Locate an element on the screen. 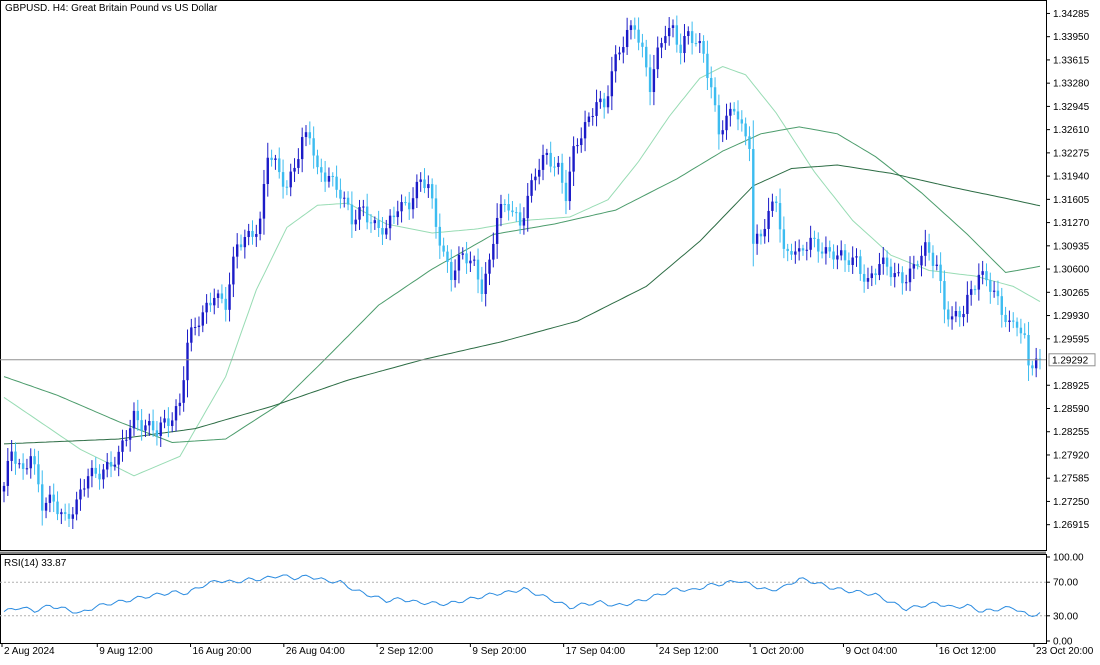  time-axis-label: 16 Aug 20:00 is located at coordinates (222, 651).